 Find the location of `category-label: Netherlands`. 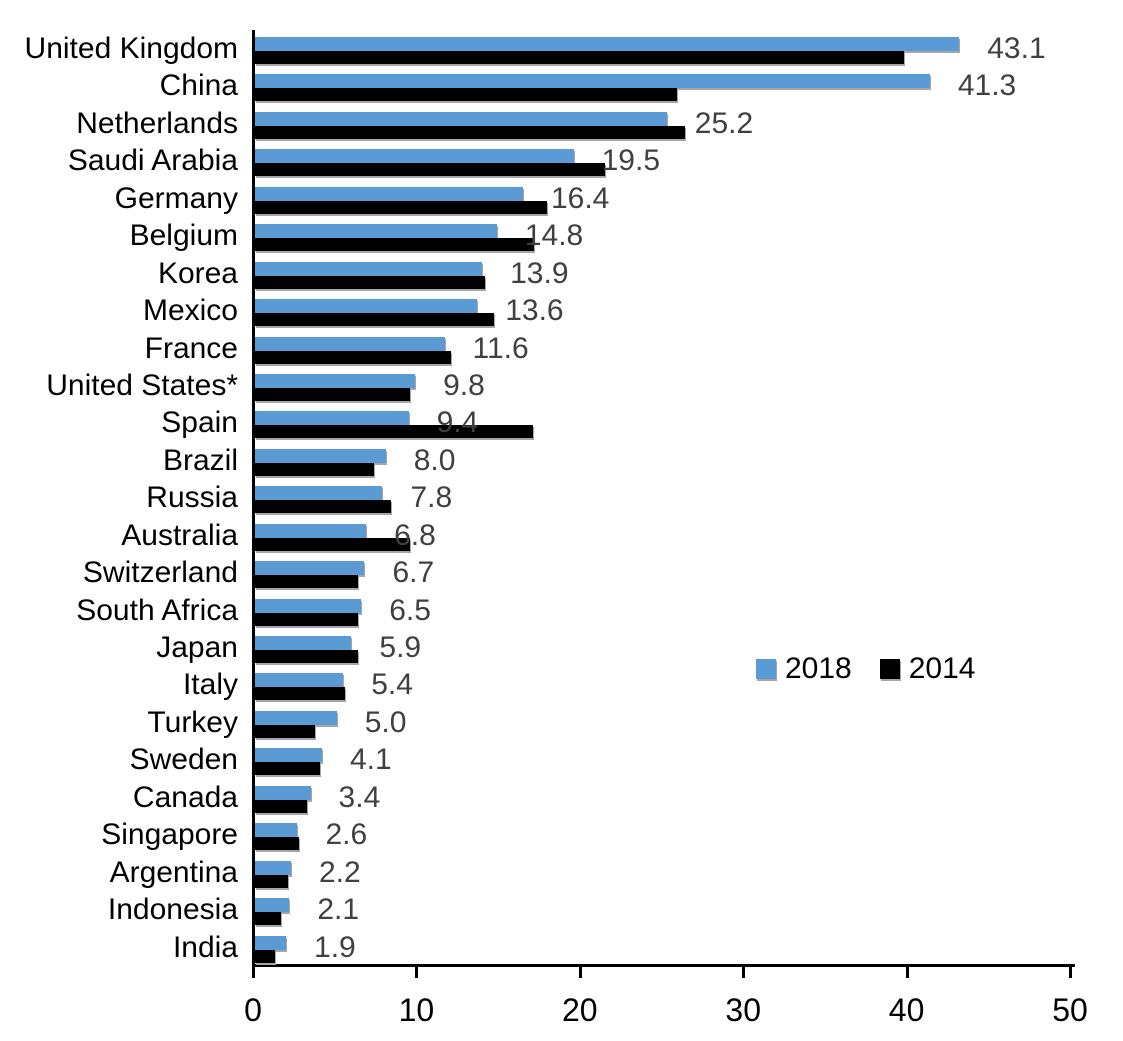

category-label: Netherlands is located at coordinates (157, 123).